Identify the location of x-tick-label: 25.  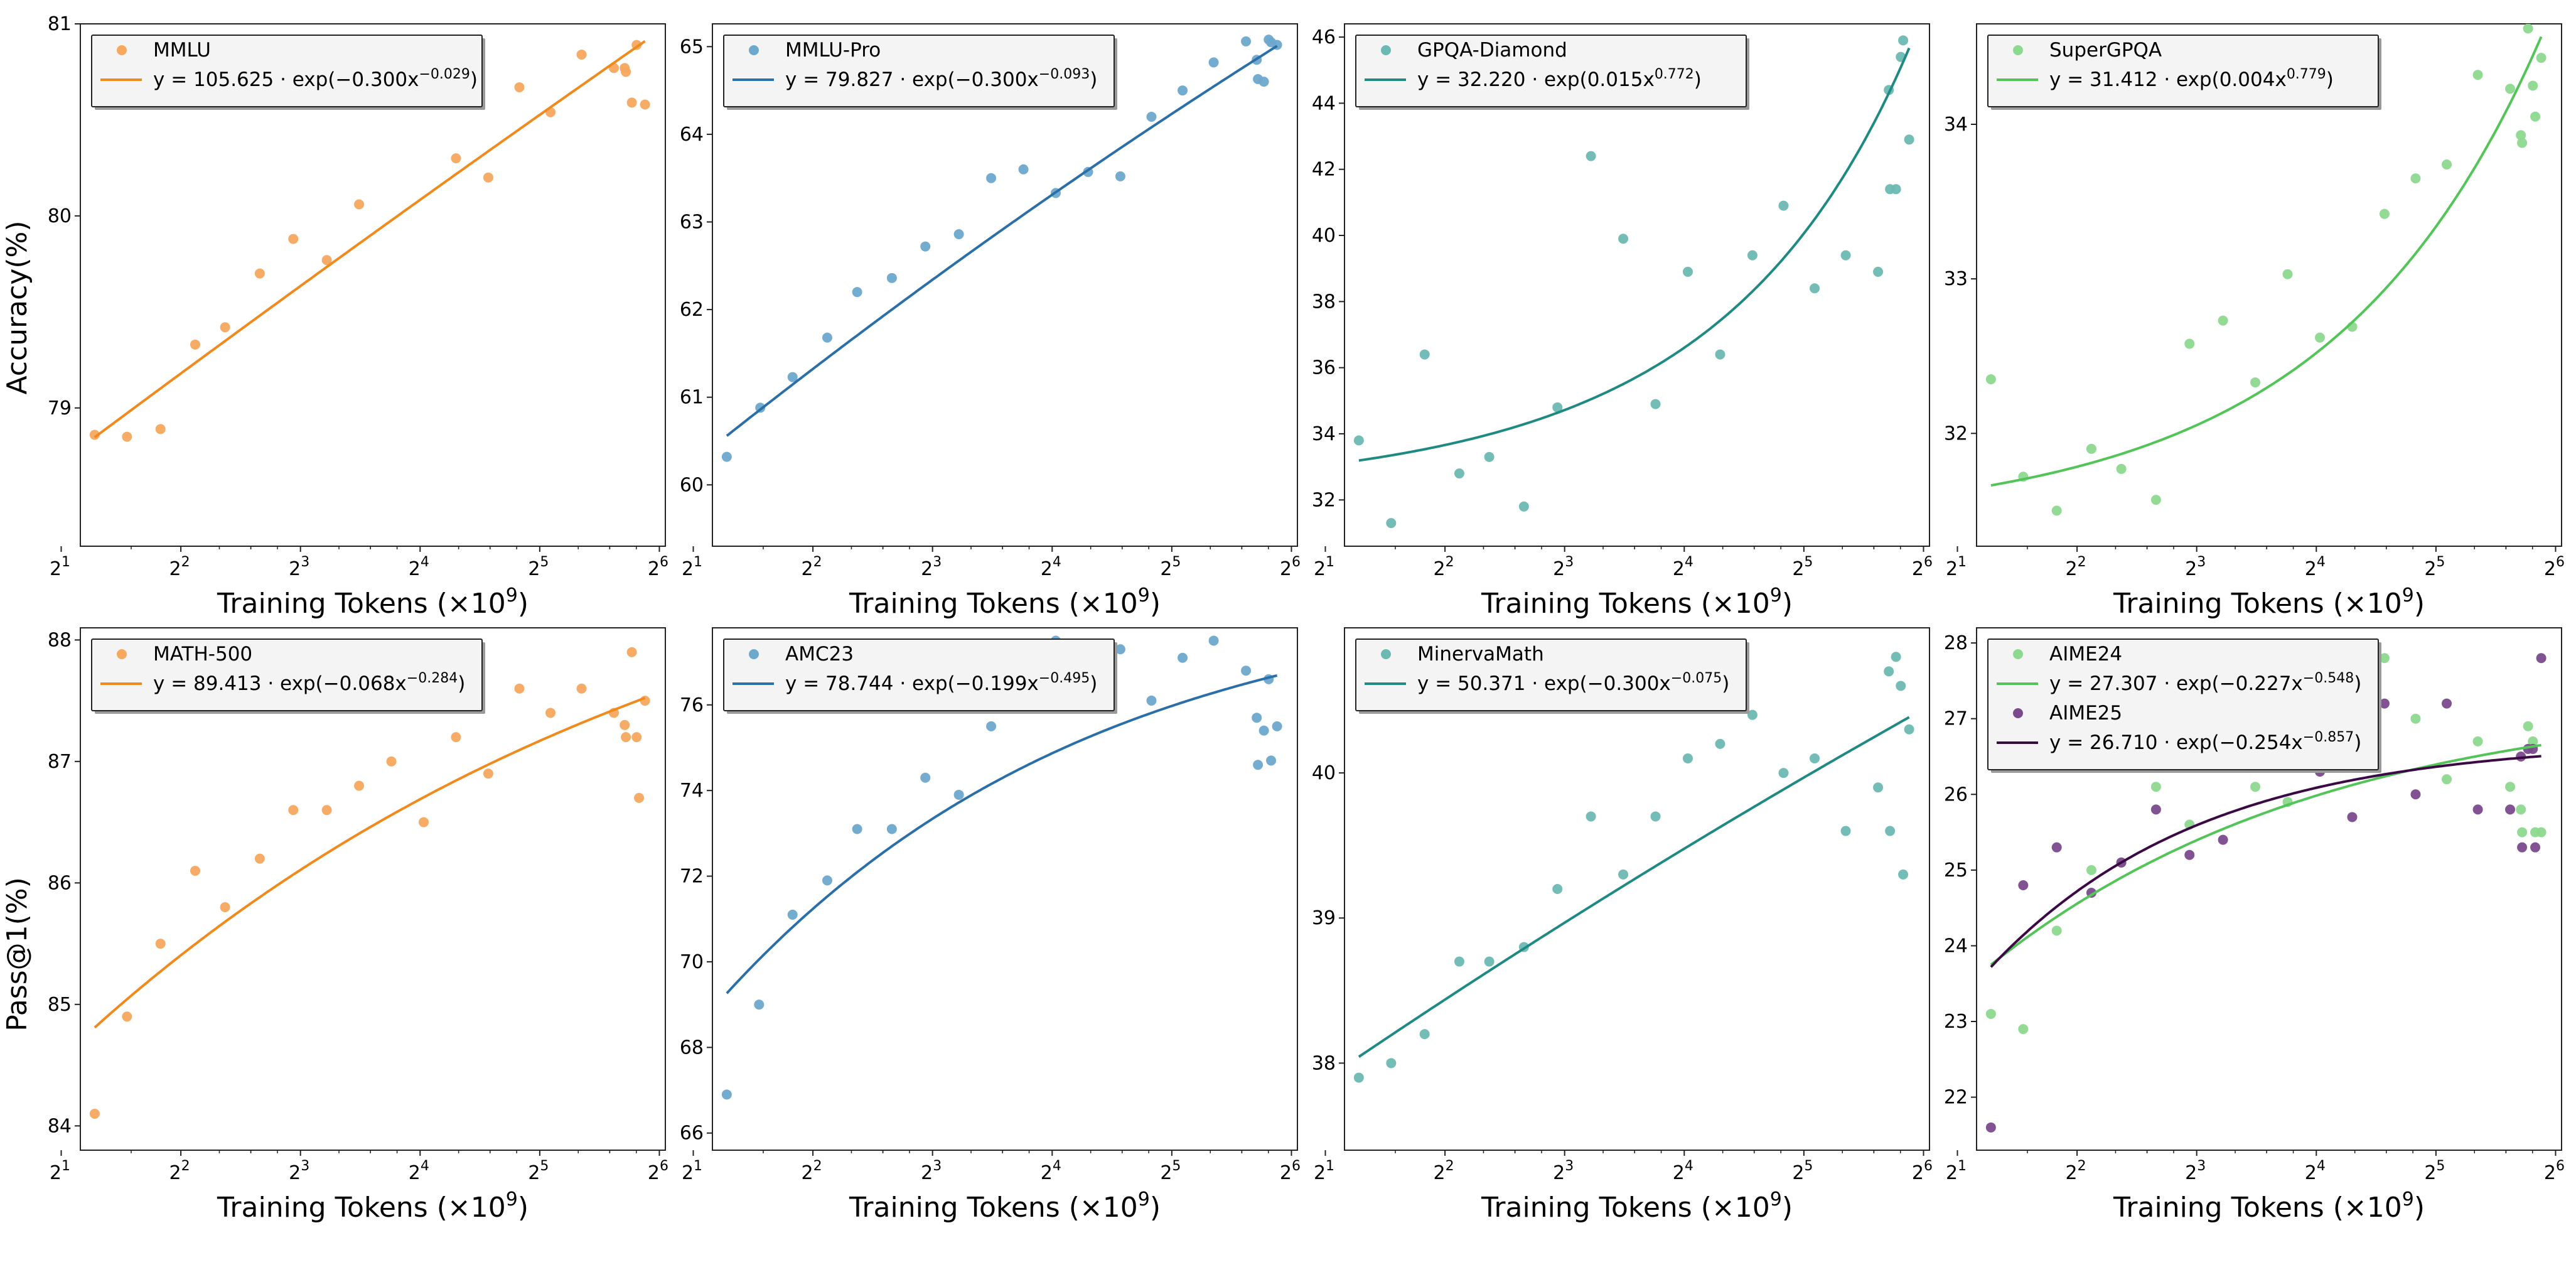
(538, 1171).